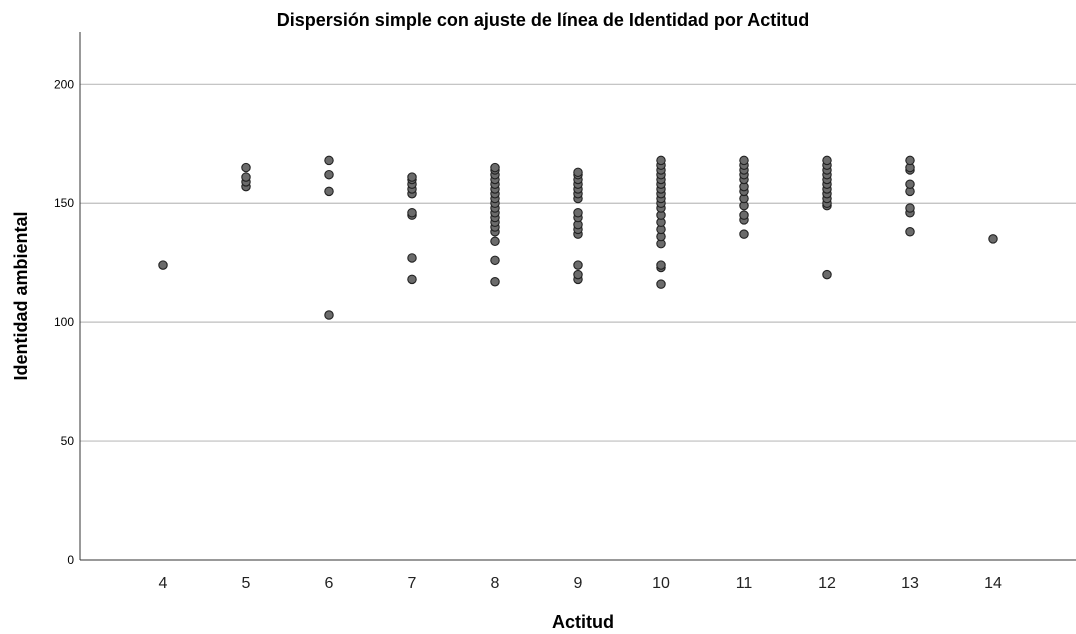  What do you see at coordinates (70, 560) in the screenshot?
I see `y-tick-label: 0` at bounding box center [70, 560].